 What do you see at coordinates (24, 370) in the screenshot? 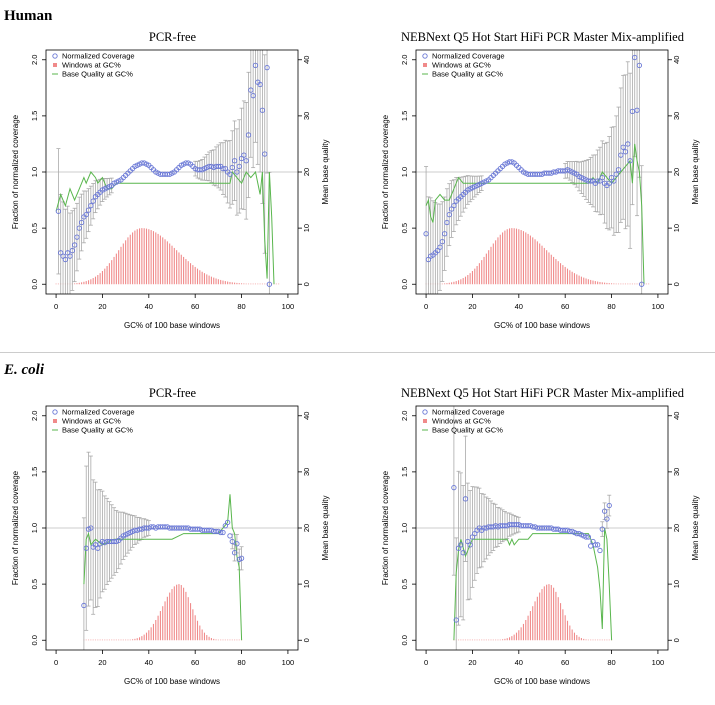
I see `section-label-ecoli: E. coli` at bounding box center [24, 370].